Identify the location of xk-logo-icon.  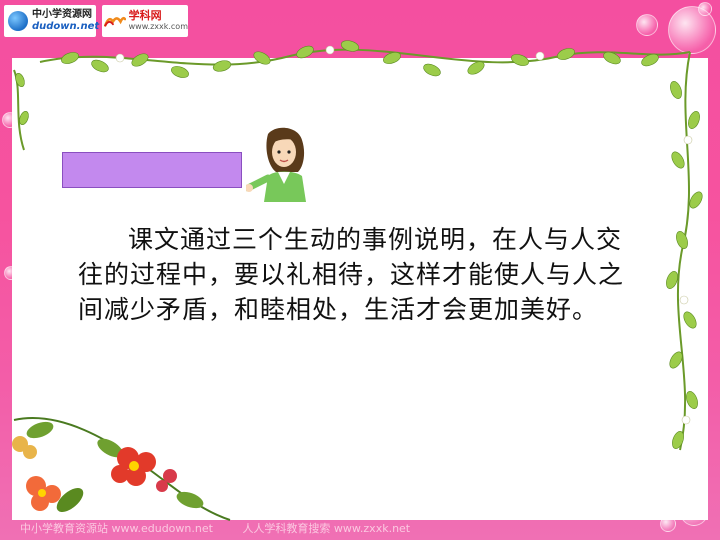
(115, 21).